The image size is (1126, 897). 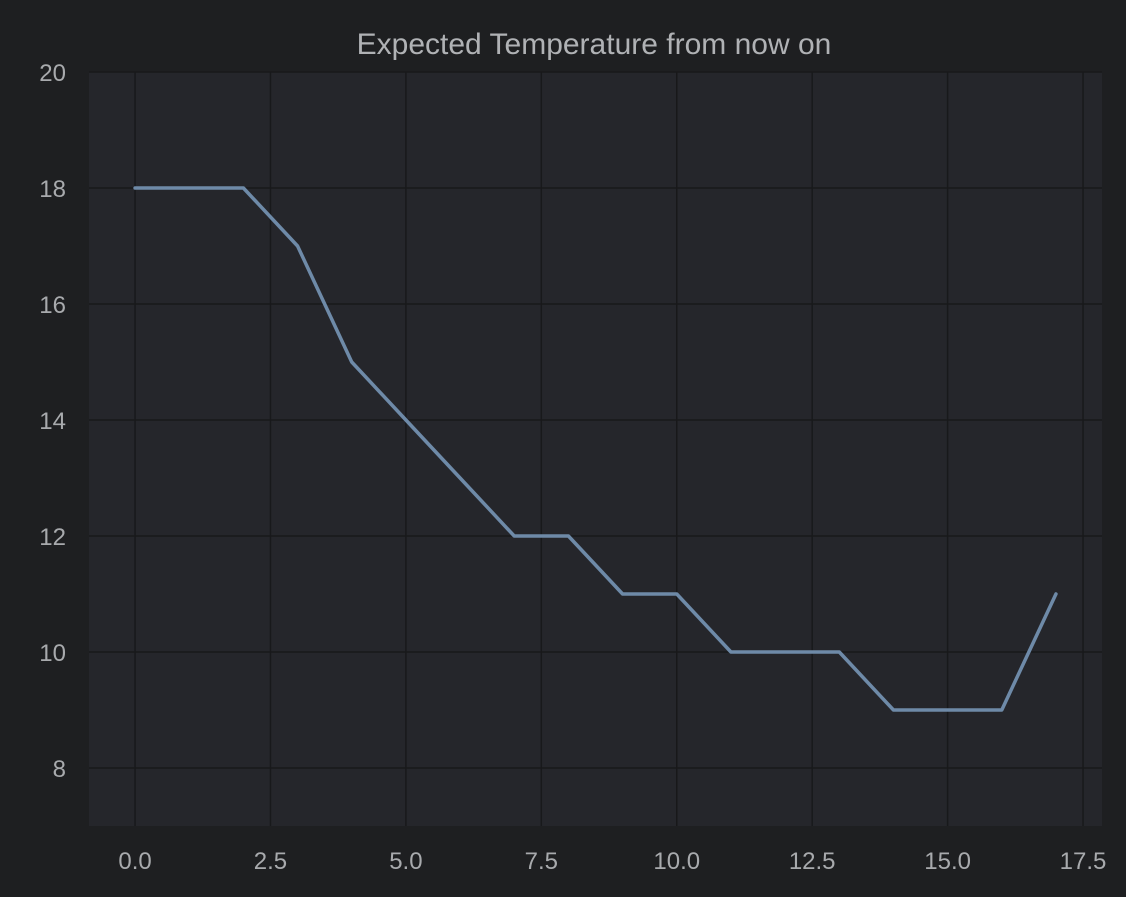 I want to click on y-tick-label: 20, so click(x=52, y=73).